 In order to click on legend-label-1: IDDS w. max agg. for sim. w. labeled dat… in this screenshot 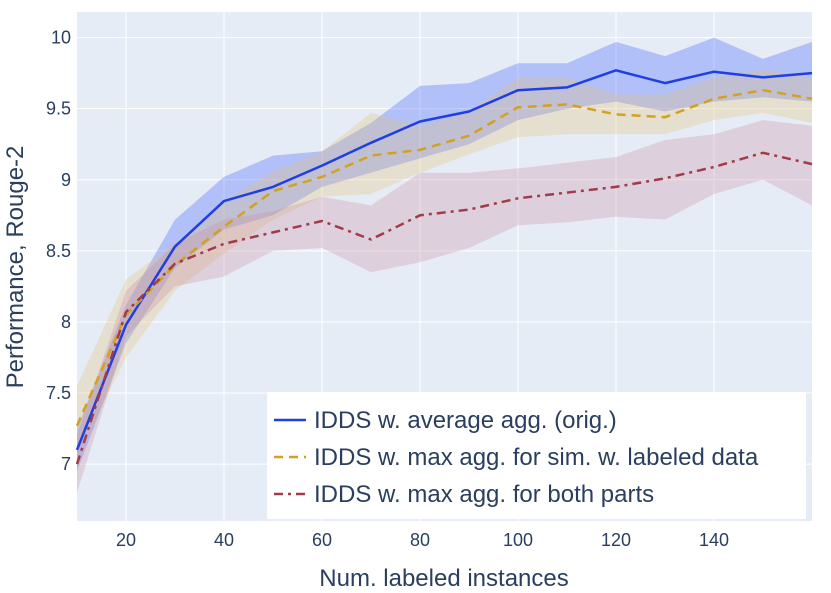, I will do `click(536, 457)`.